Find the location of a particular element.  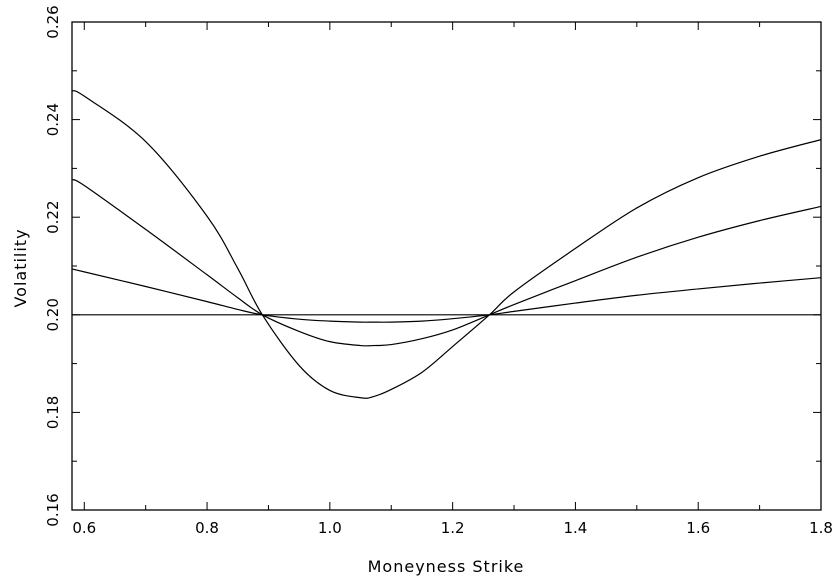

y-tick-label: 0.26 is located at coordinates (53, 21).